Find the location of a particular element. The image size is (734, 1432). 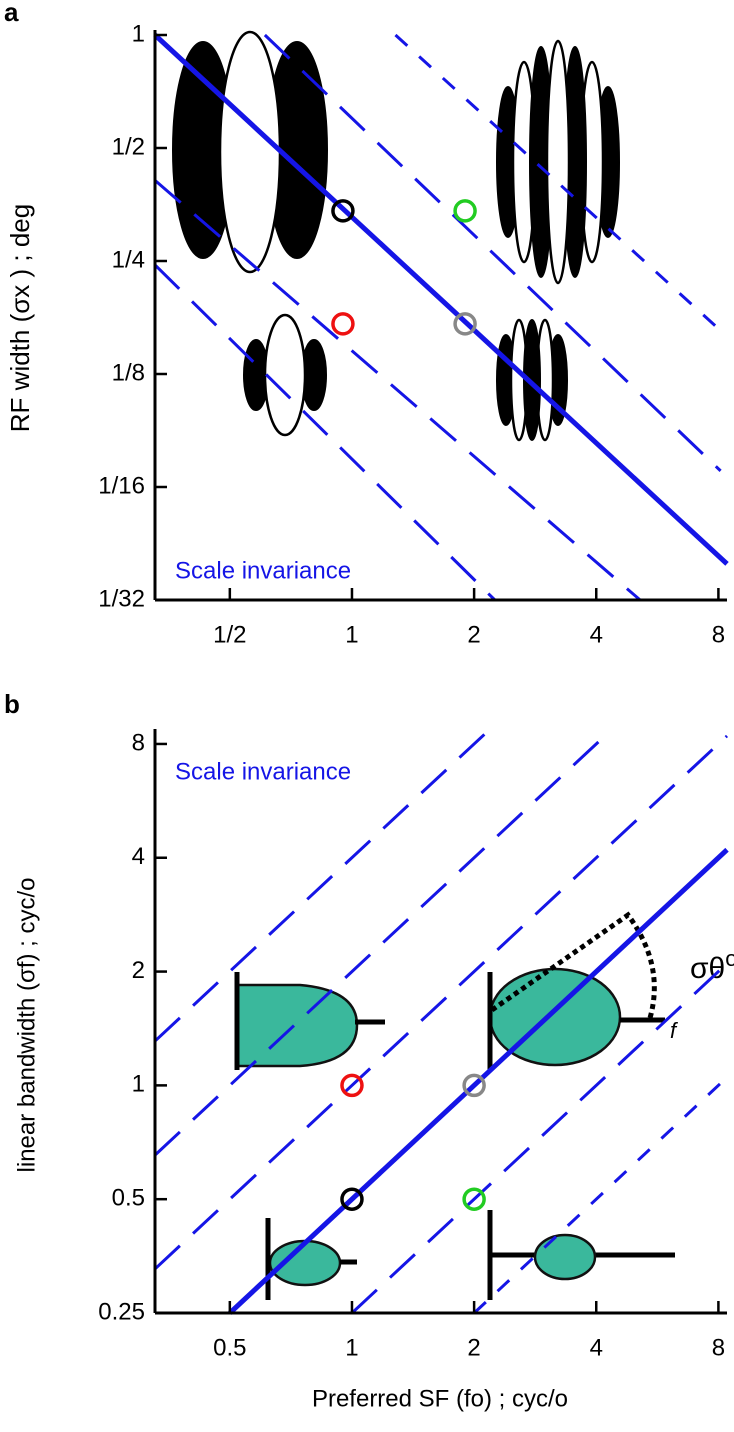

y-tick-label: 0.5 is located at coordinates (128, 1198).